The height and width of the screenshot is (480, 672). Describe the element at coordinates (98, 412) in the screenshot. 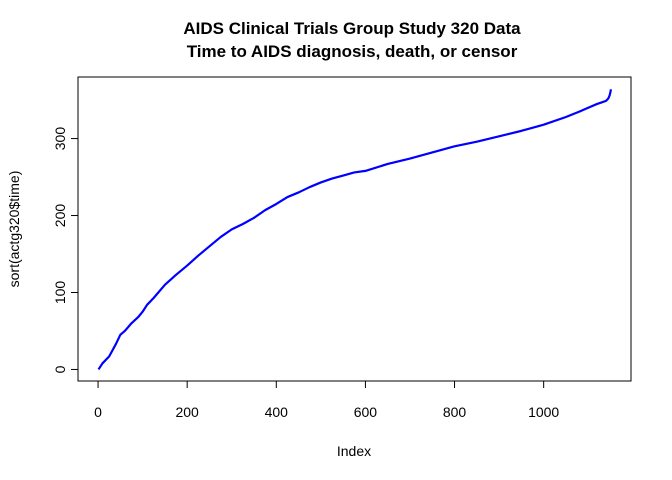

I see `x-tick-label: 0` at that location.